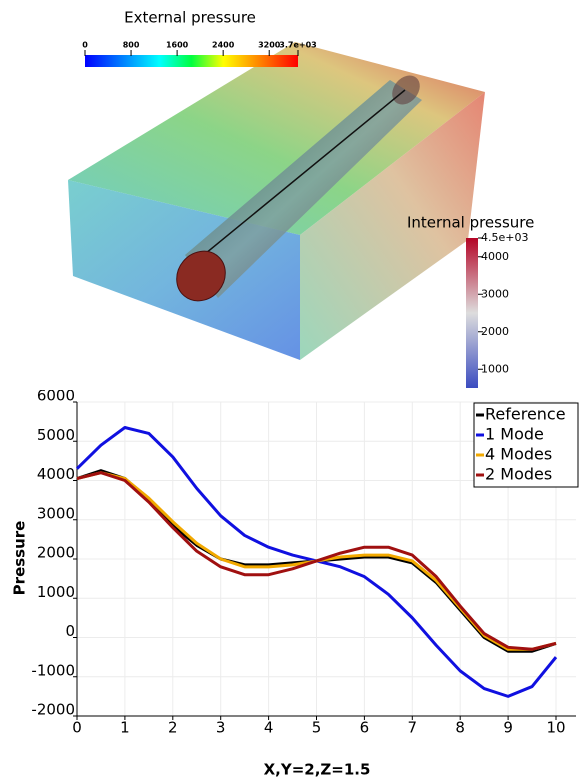 The image size is (579, 780). What do you see at coordinates (53, 670) in the screenshot?
I see `y-tick-label: -1000` at bounding box center [53, 670].